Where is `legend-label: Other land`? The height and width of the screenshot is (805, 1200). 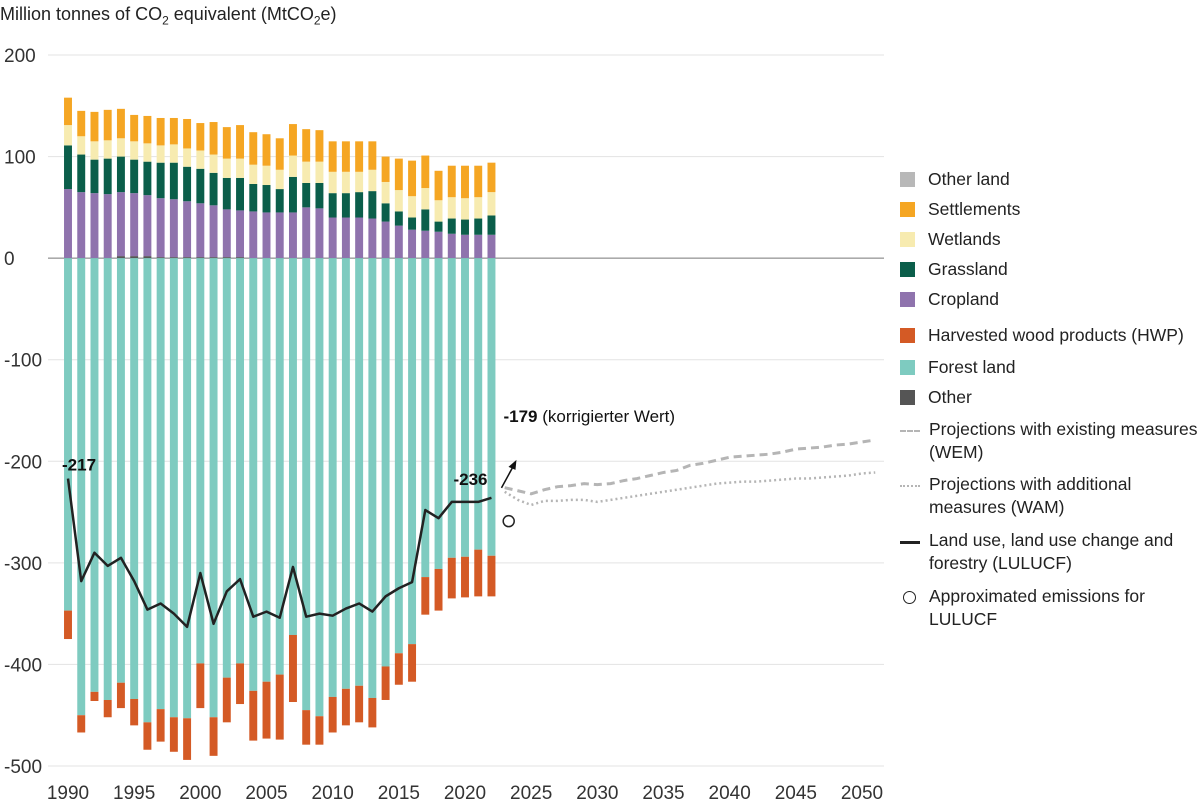
legend-label: Other land is located at coordinates (969, 179).